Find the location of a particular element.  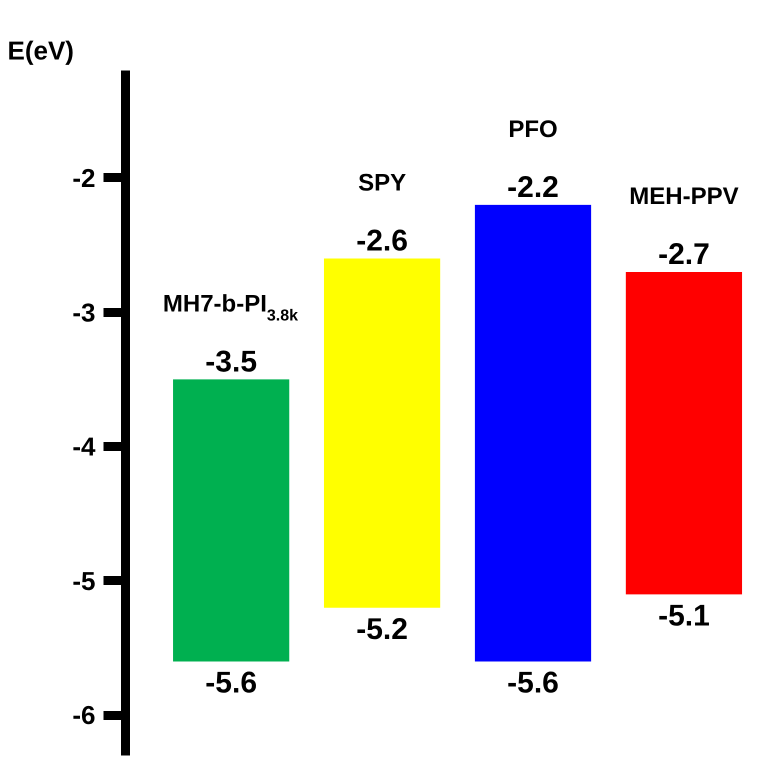

x-tick-label: MEH-PPV is located at coordinates (684, 196).